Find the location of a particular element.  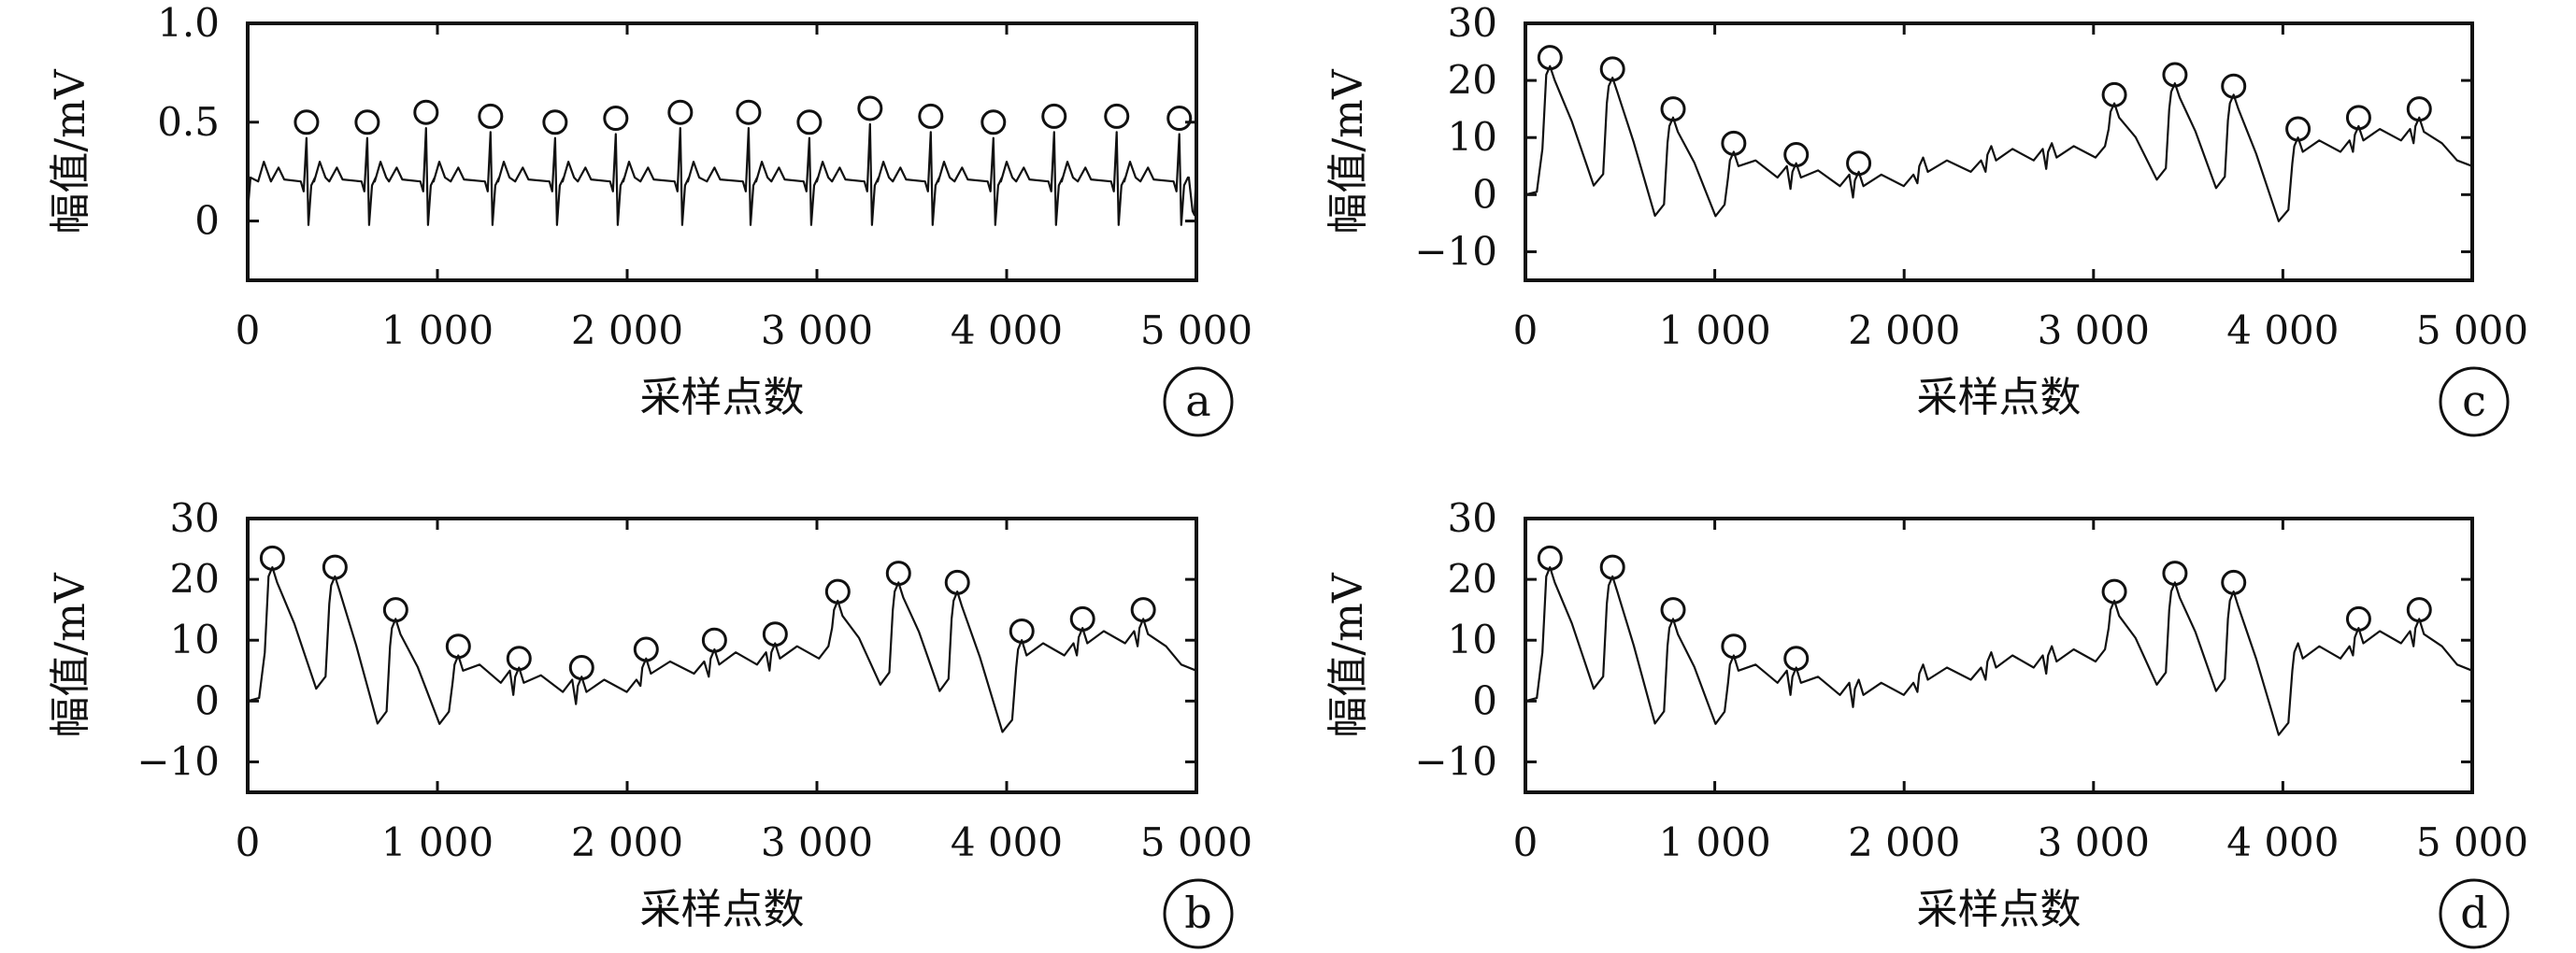

signal-line-c is located at coordinates (1999, 143).